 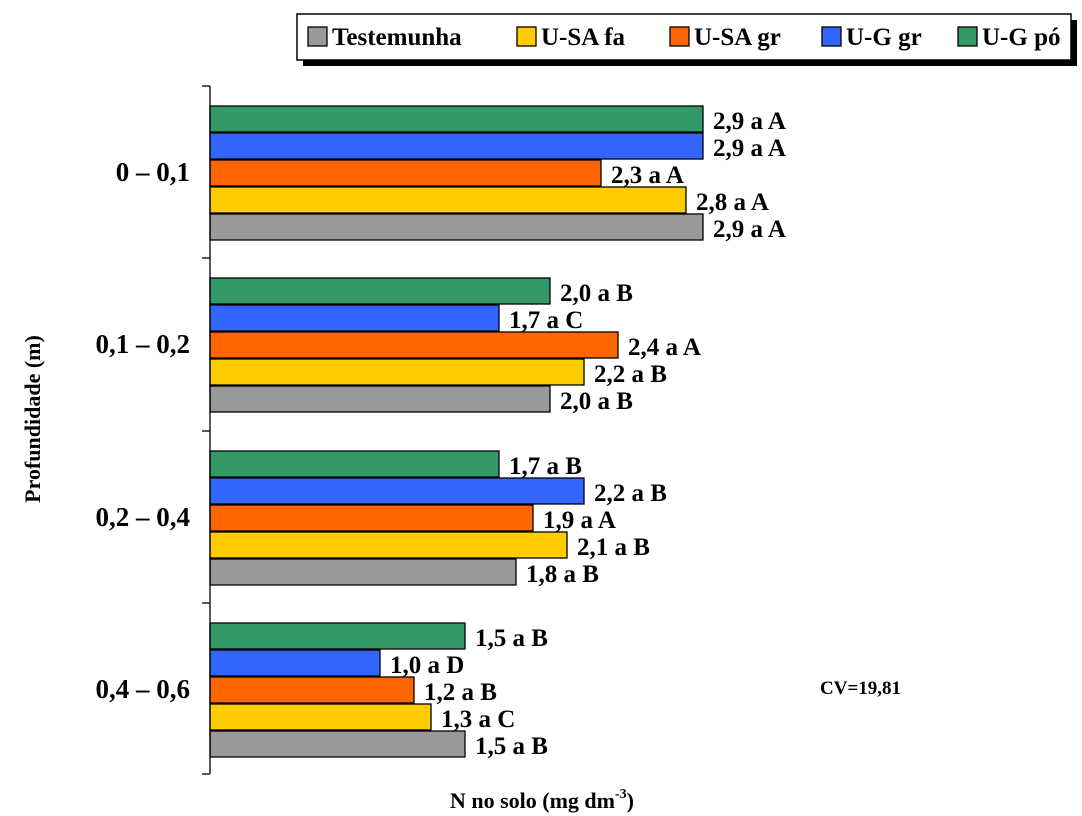 What do you see at coordinates (664, 347) in the screenshot?
I see `data-label: 2,4 a A` at bounding box center [664, 347].